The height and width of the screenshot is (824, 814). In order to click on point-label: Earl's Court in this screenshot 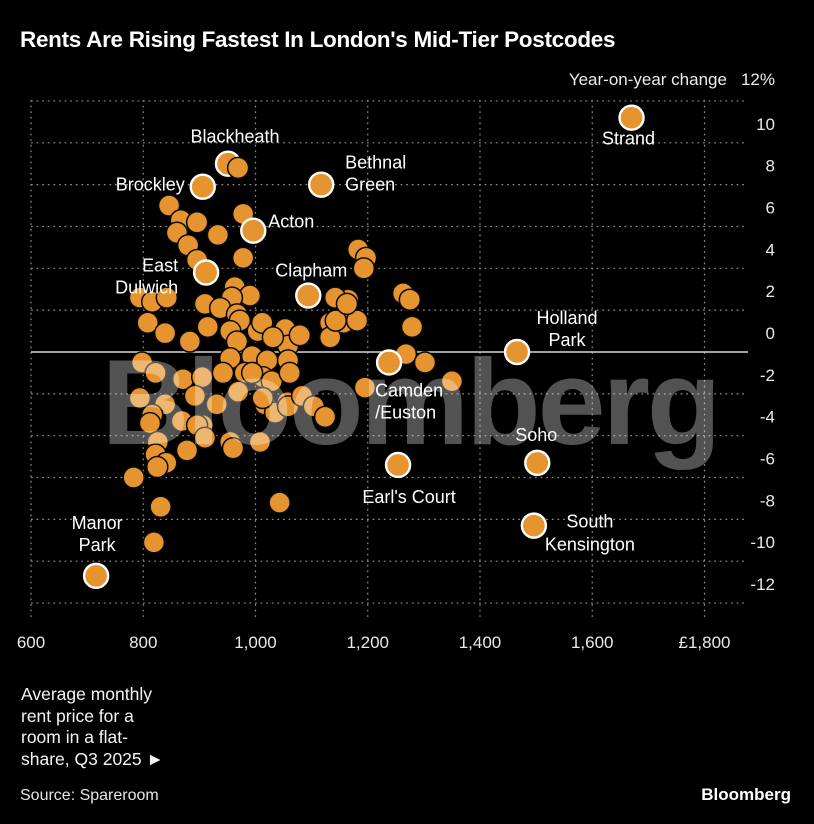, I will do `click(408, 497)`.